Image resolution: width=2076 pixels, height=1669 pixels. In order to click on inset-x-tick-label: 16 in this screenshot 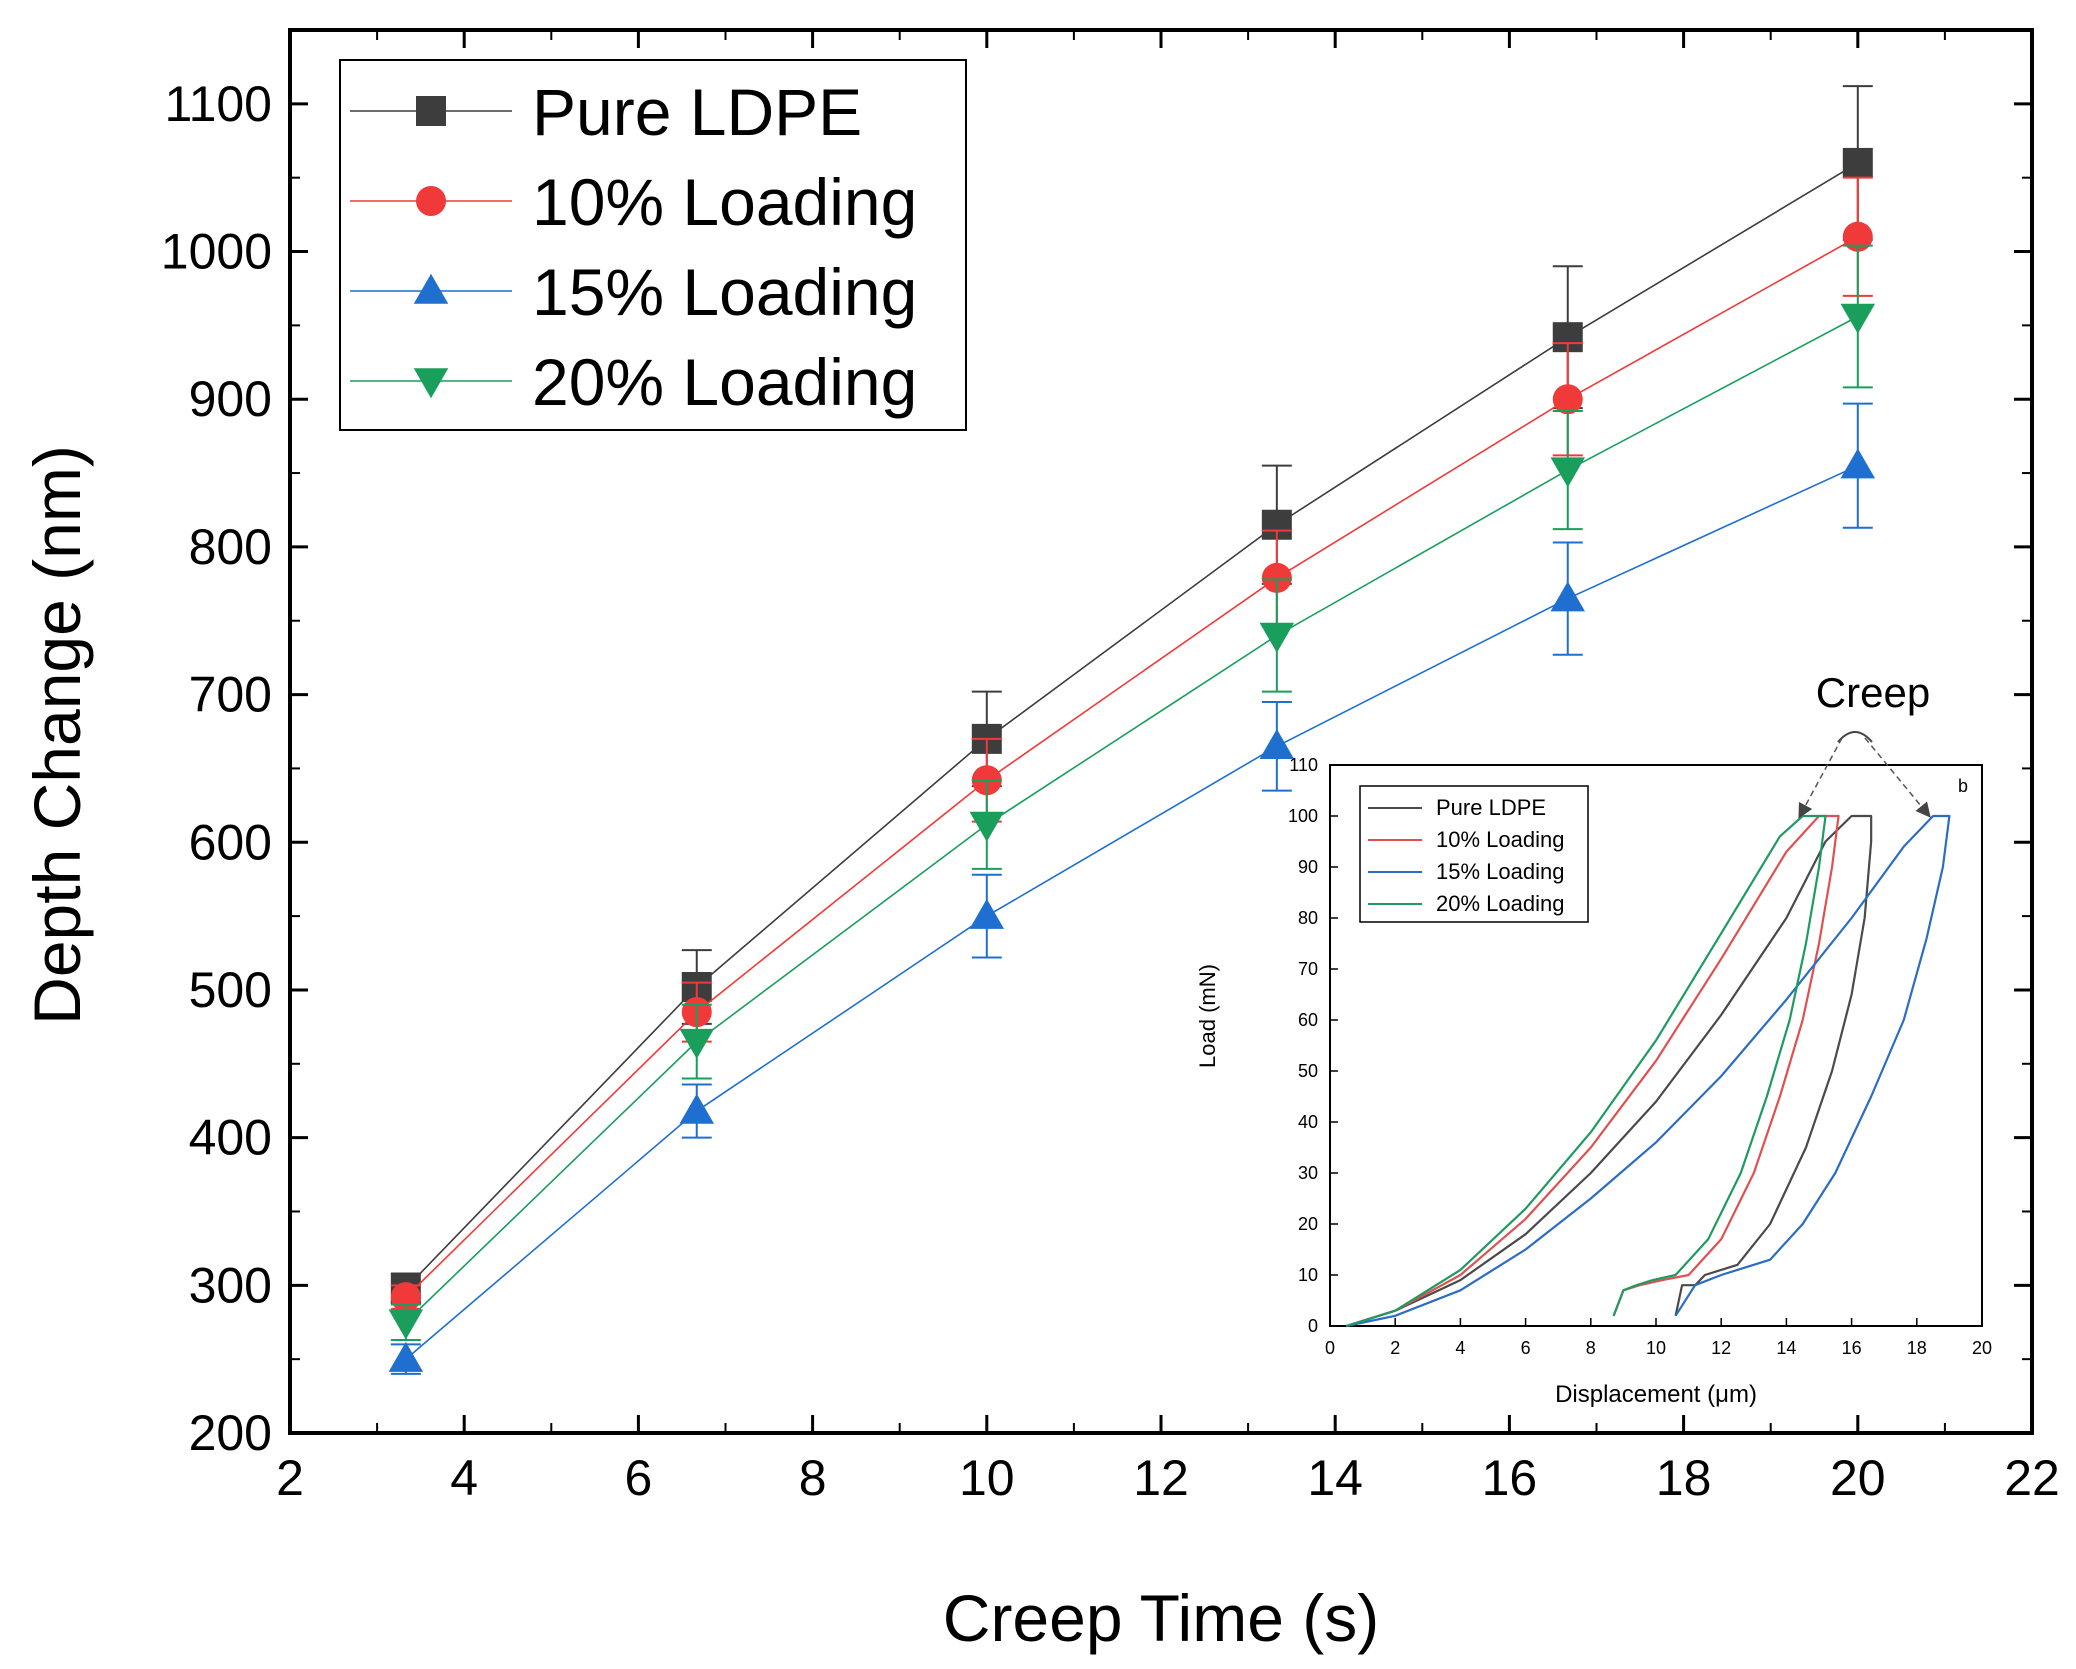, I will do `click(1852, 1348)`.